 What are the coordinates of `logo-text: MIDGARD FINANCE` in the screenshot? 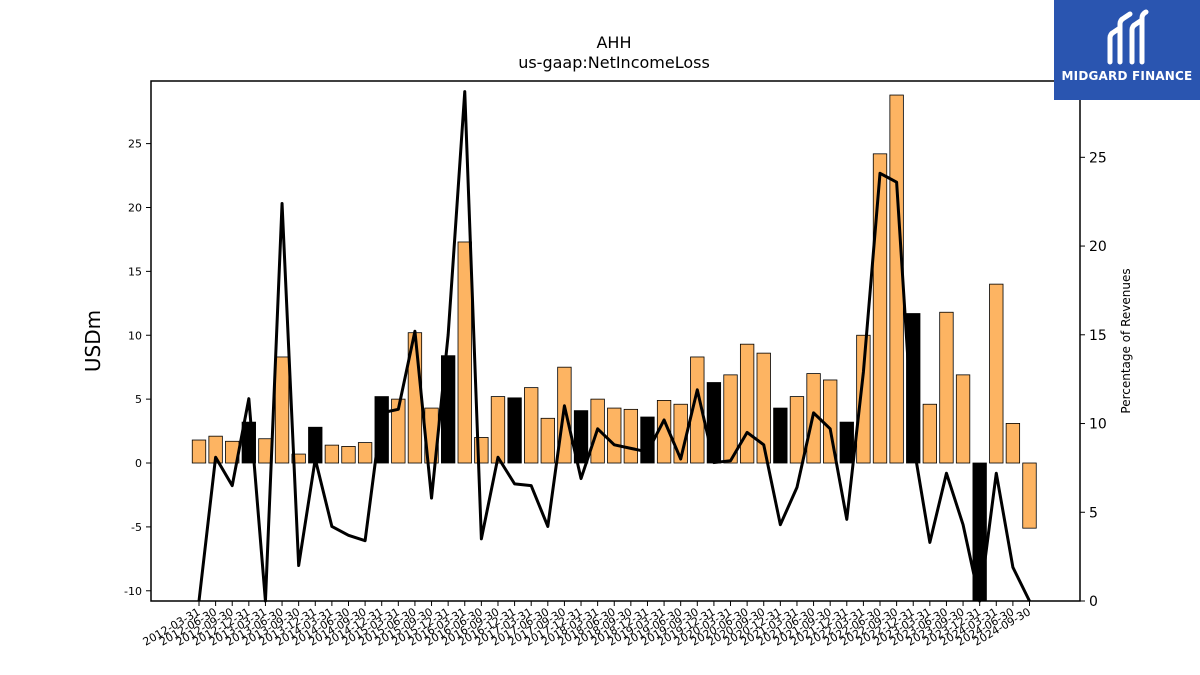 It's located at (1127, 76).